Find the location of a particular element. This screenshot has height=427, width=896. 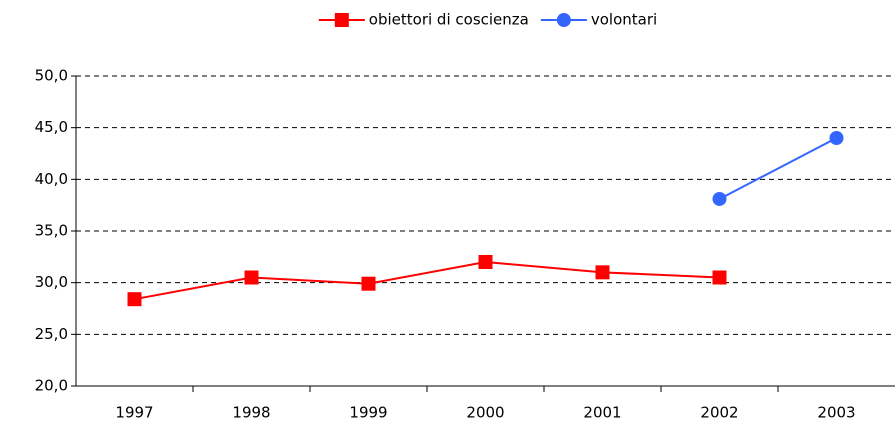

x-tick-label: 1998 is located at coordinates (251, 413).